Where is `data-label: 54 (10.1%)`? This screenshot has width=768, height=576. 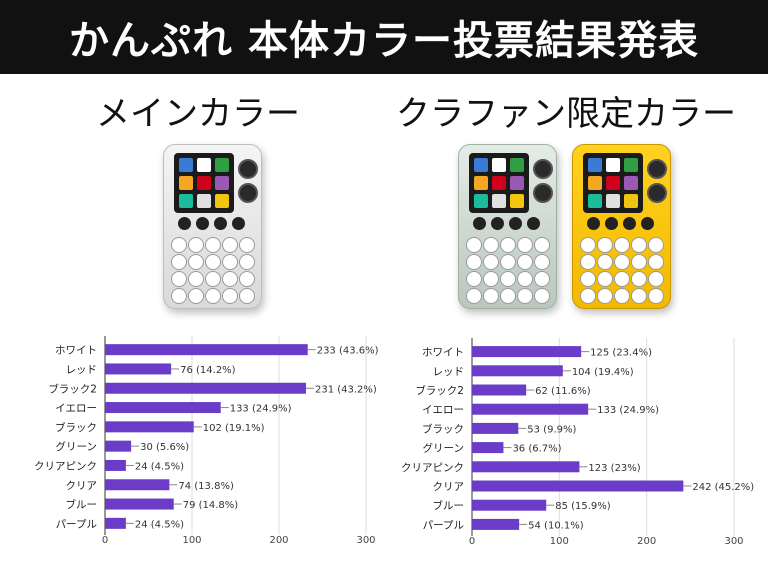
data-label: 54 (10.1%) is located at coordinates (556, 525).